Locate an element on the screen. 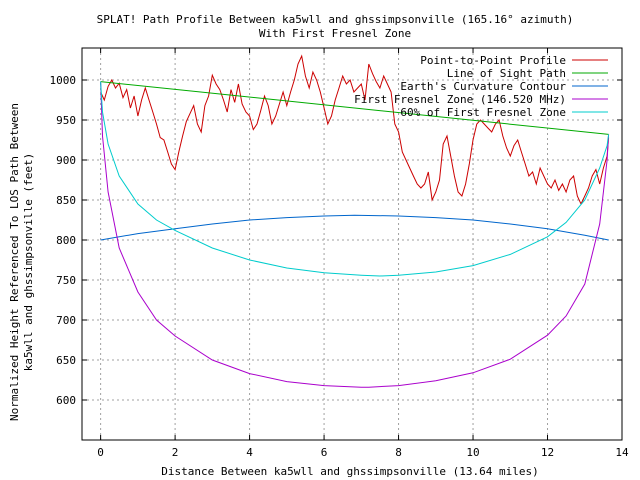 This screenshot has width=640, height=480. legend-label: Line of Sight Path is located at coordinates (506, 73).